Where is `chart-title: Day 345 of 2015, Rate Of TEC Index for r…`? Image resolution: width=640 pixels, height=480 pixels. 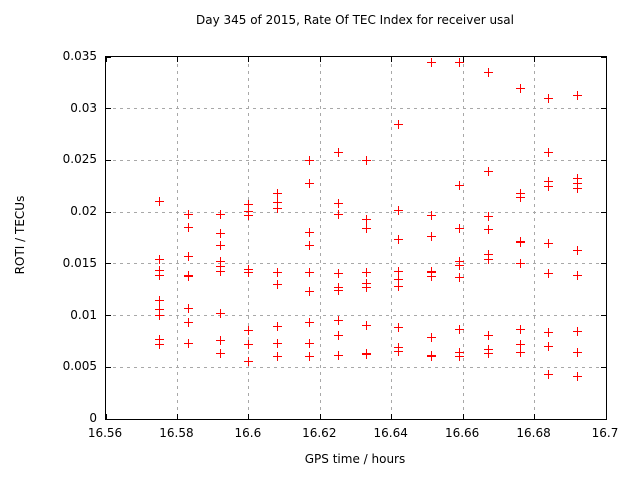 chart-title: Day 345 of 2015, Rate Of TEC Index for r… is located at coordinates (354, 20).